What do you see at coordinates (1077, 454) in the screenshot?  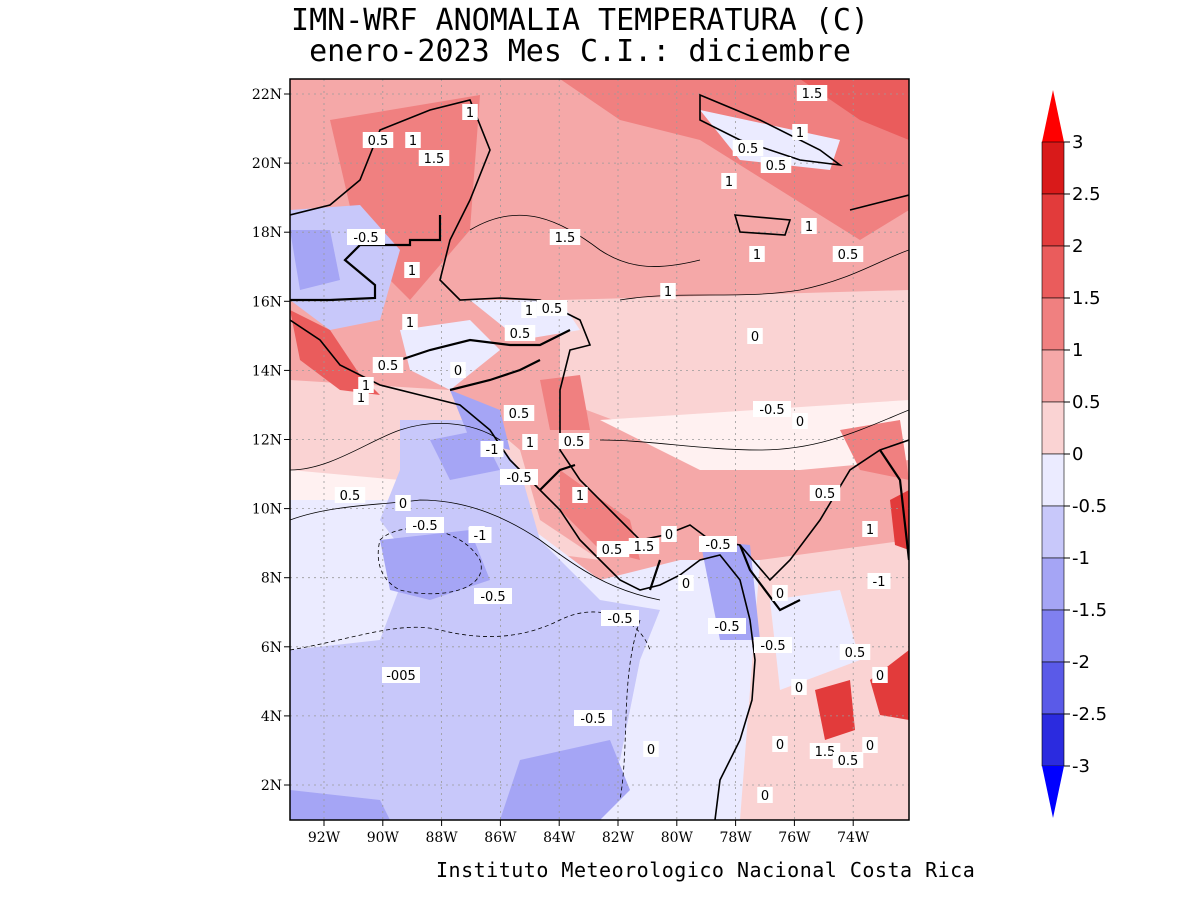 I see `colorbar-label: 0` at bounding box center [1077, 454].